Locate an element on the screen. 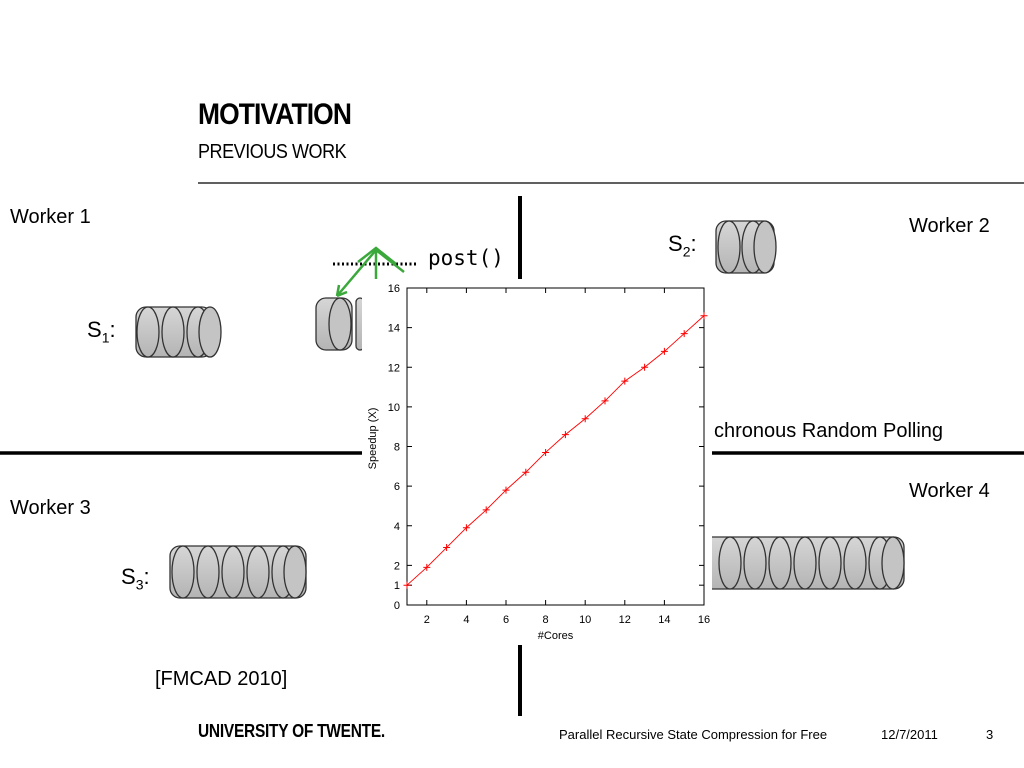 The width and height of the screenshot is (1024, 768). y-tick-label: 4 is located at coordinates (397, 527).